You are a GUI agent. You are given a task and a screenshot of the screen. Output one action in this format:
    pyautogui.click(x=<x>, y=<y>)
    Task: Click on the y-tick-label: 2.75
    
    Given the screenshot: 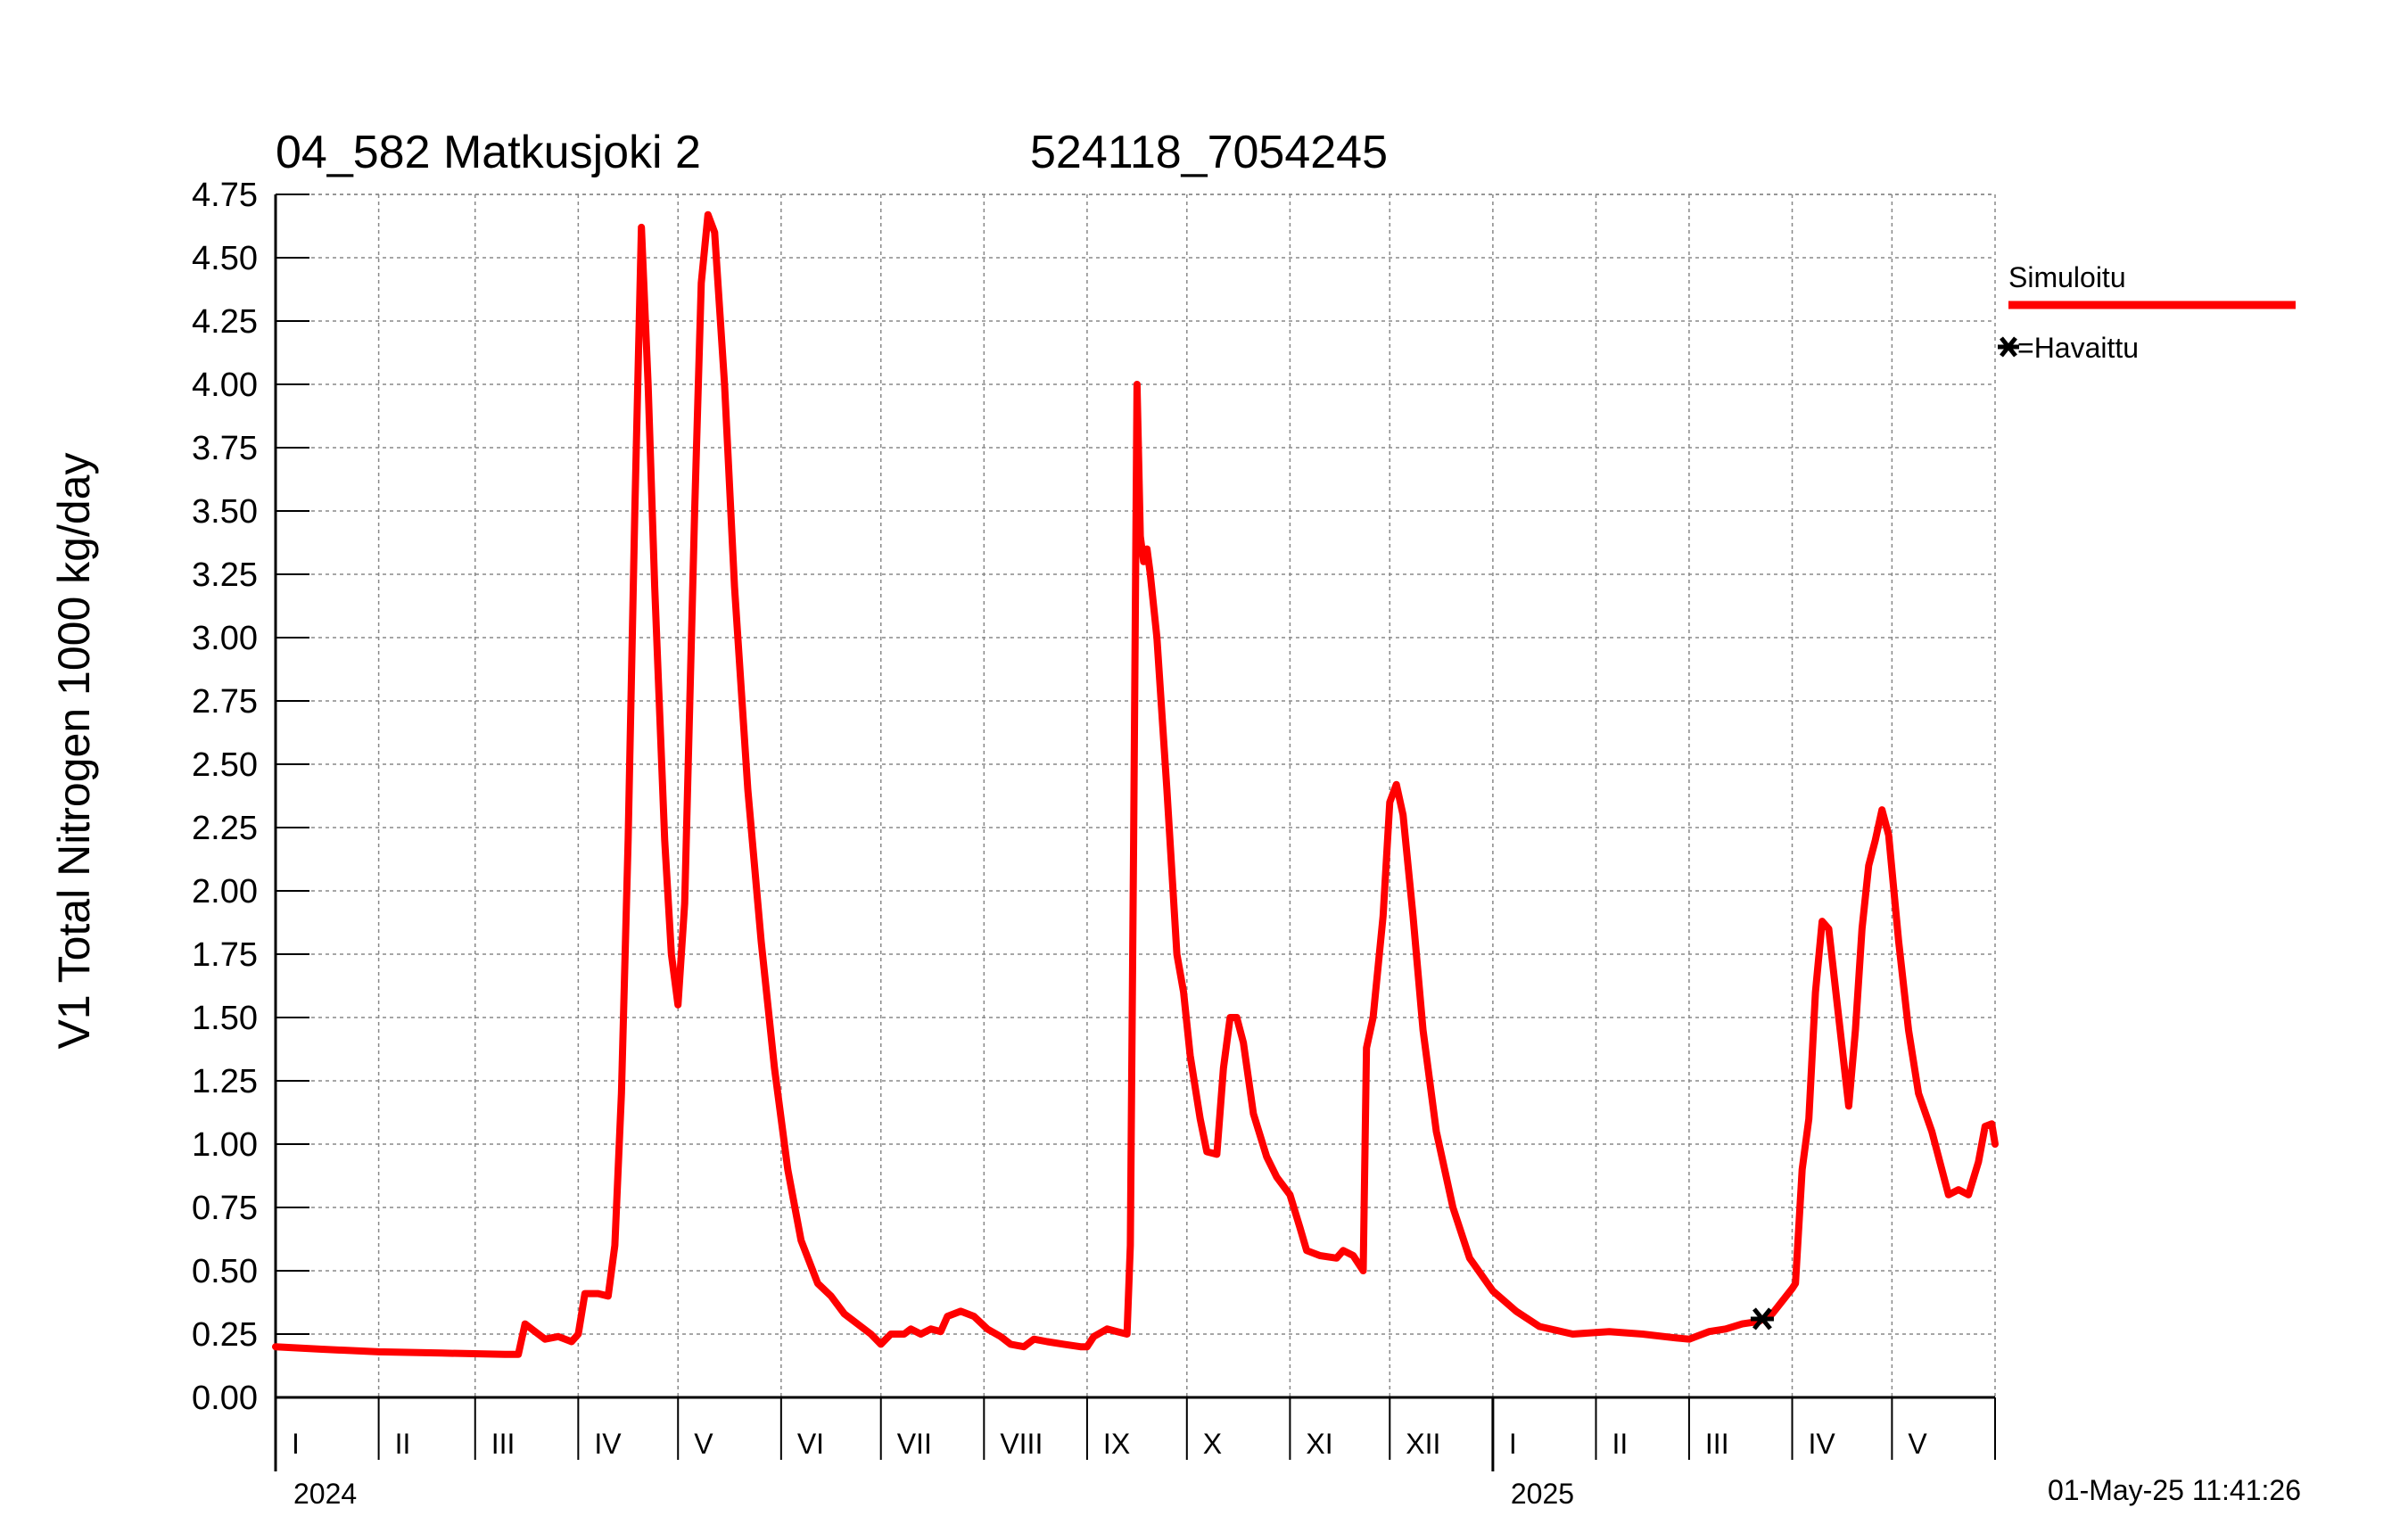 What is the action you would take?
    pyautogui.click(x=225, y=702)
    